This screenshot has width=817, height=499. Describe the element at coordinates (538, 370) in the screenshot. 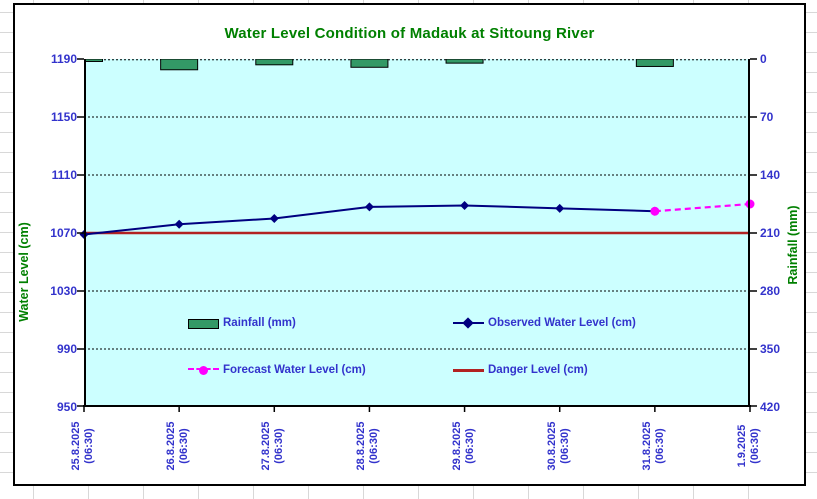

I see `legend-label: Danger Level (cm)` at that location.